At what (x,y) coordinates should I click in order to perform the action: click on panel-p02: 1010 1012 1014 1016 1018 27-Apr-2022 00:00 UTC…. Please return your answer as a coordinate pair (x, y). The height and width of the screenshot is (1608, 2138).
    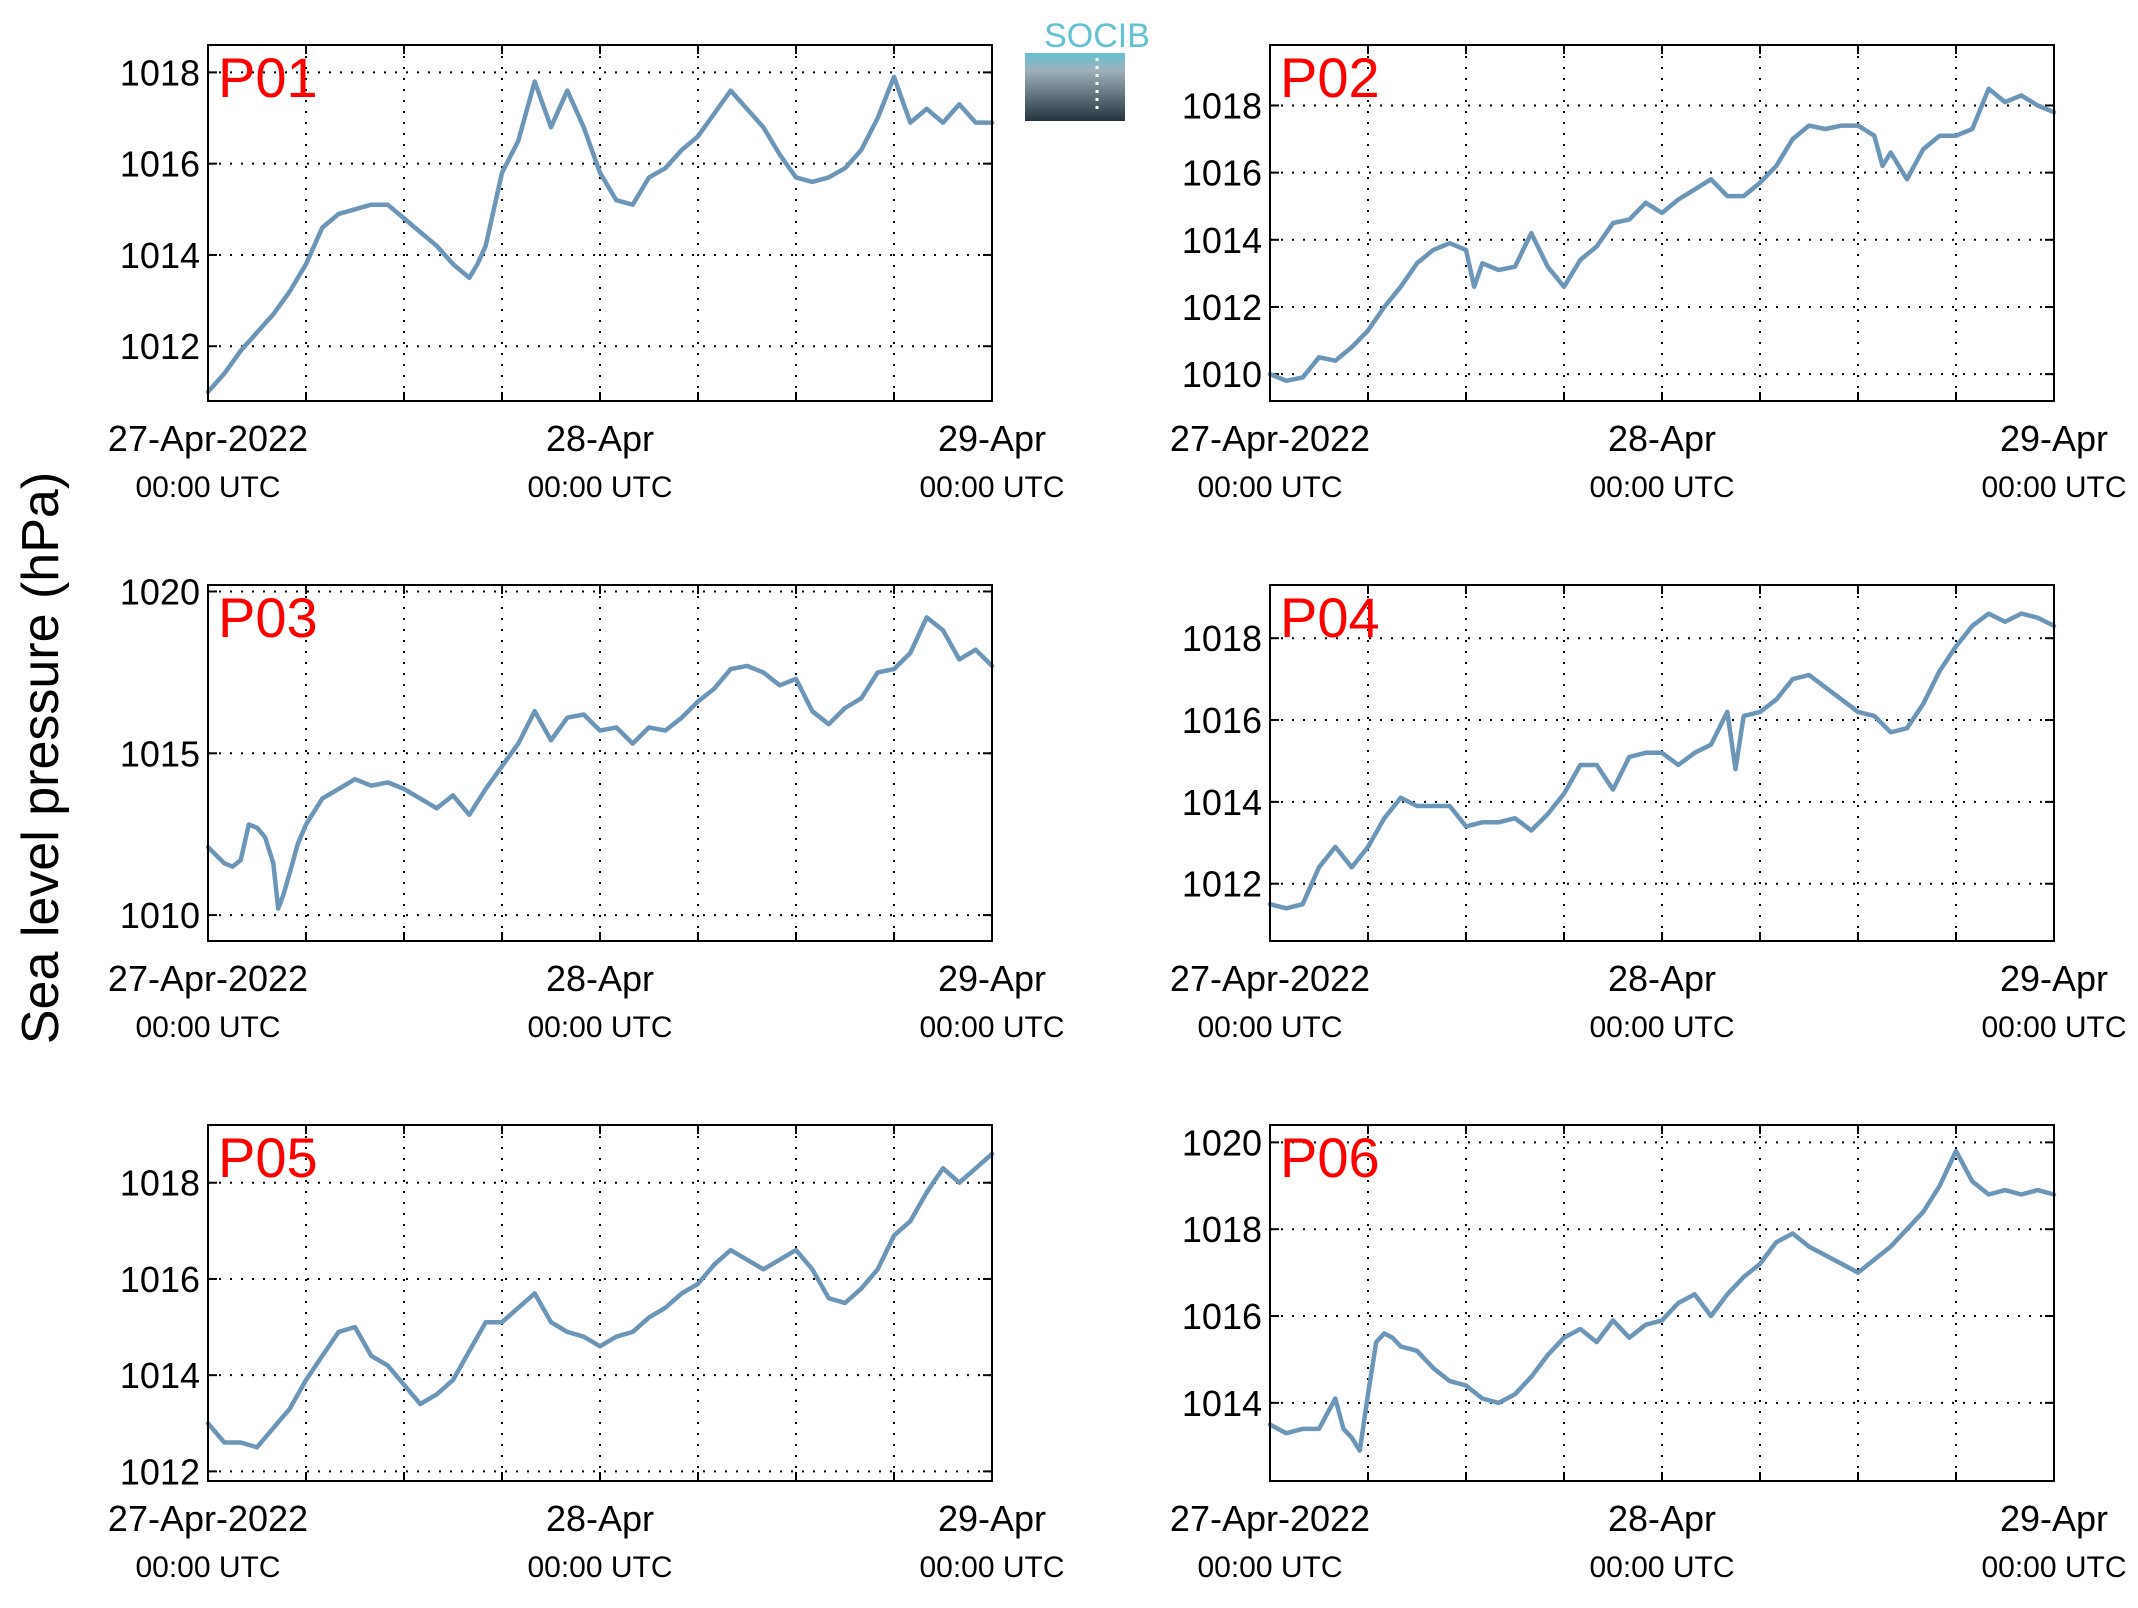
    Looking at the image, I should click on (1648, 274).